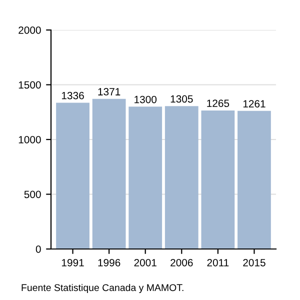 This screenshot has width=300, height=300. What do you see at coordinates (145, 262) in the screenshot?
I see `x-tick-label: 2001` at bounding box center [145, 262].